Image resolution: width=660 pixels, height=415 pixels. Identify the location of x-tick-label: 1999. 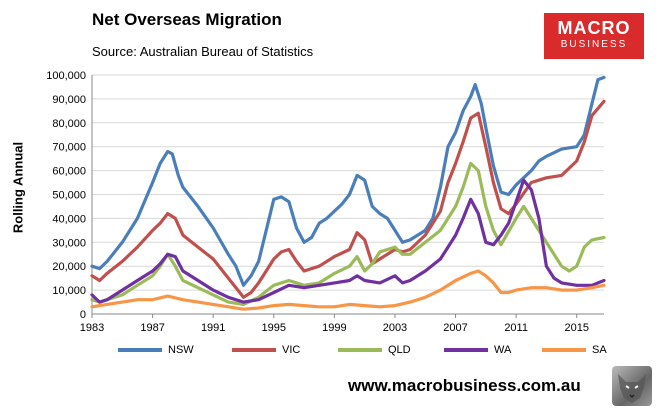
(334, 328).